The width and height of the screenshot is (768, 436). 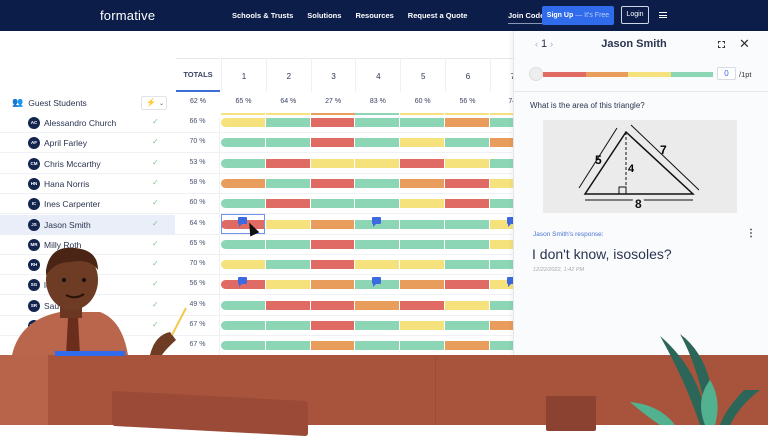 What do you see at coordinates (663, 15) in the screenshot?
I see `hamburger-icon` at bounding box center [663, 15].